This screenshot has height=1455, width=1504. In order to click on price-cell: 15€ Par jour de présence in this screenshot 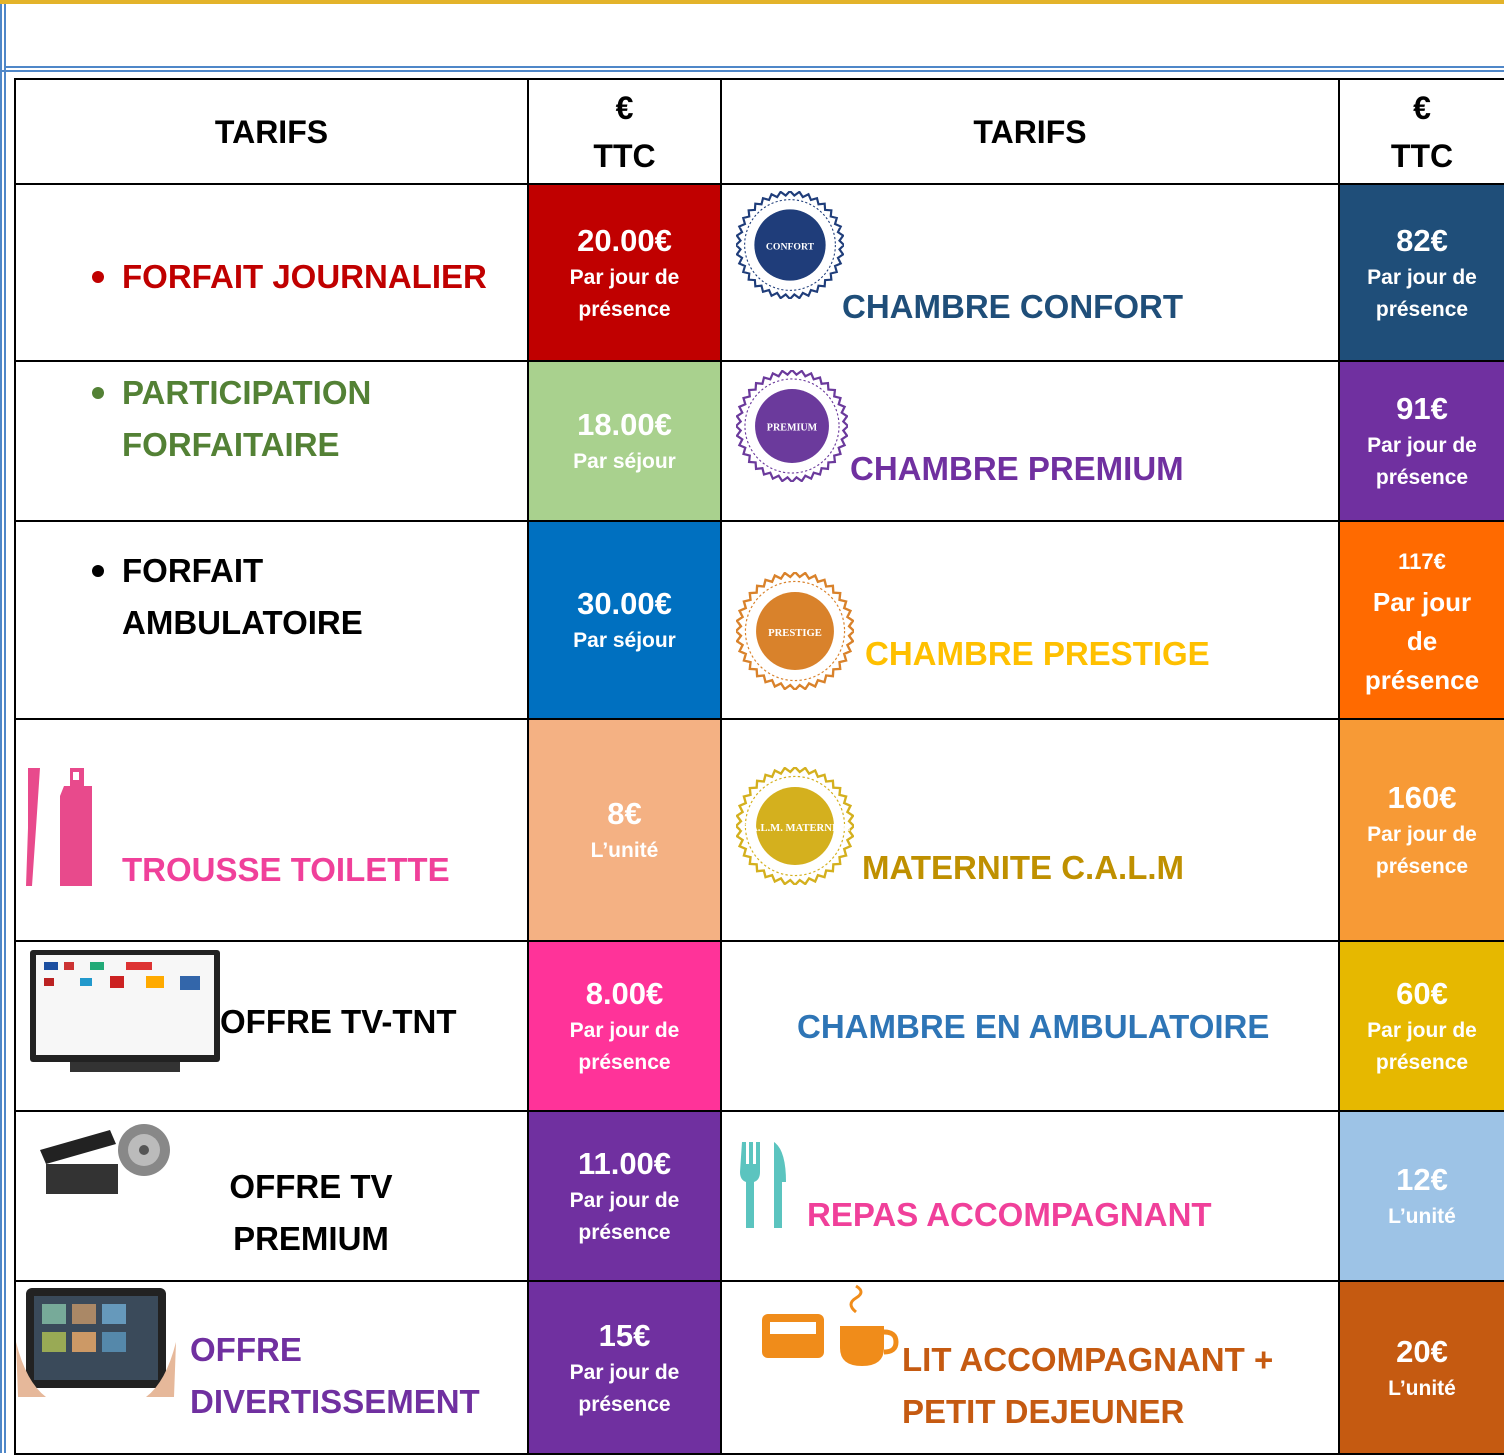, I will do `click(624, 1367)`.